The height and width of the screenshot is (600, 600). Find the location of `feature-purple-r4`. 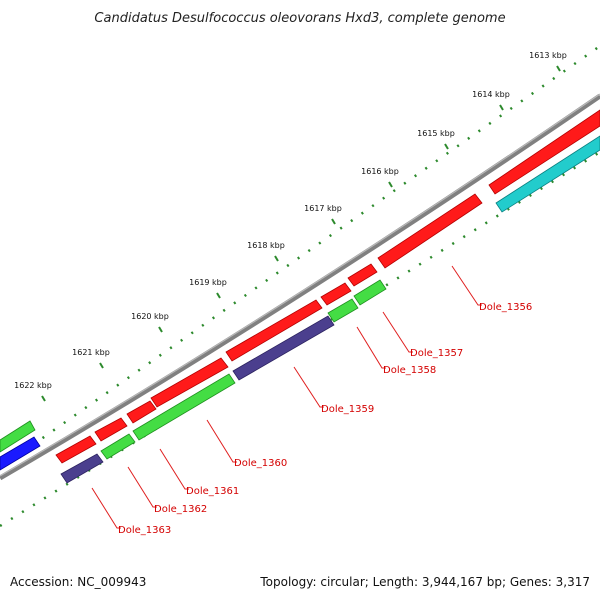

feature-purple-r4 is located at coordinates (283, 348).